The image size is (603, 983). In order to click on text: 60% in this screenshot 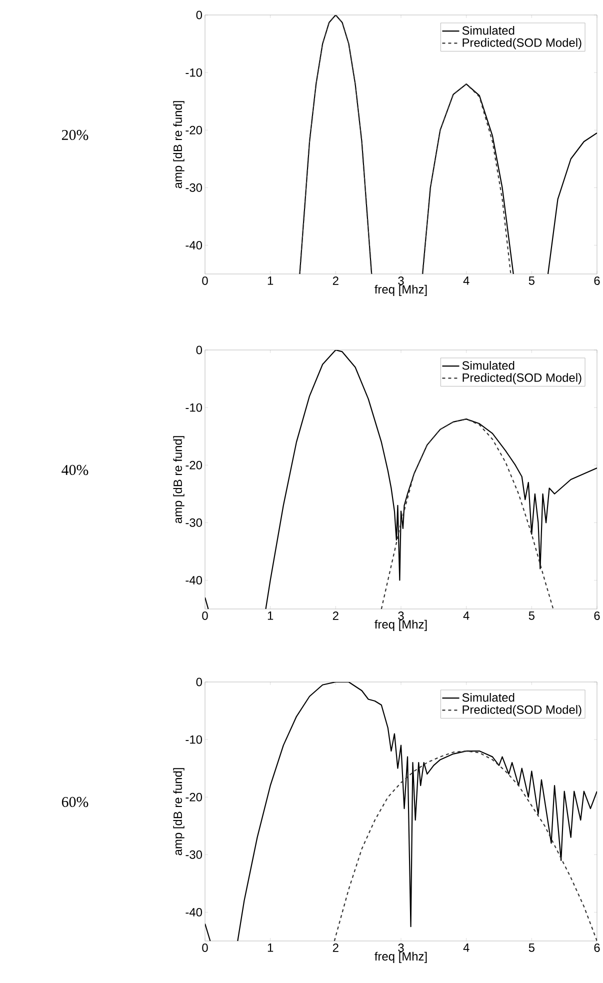, I will do `click(75, 802)`.